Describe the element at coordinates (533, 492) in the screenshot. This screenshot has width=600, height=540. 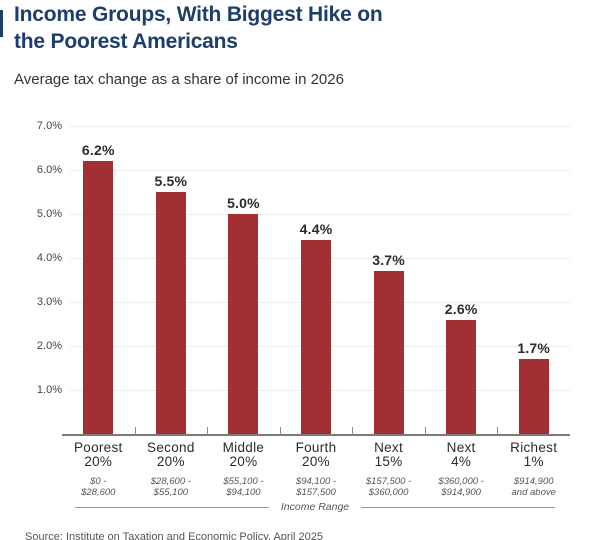
I see `income-range-line-2: and above` at that location.